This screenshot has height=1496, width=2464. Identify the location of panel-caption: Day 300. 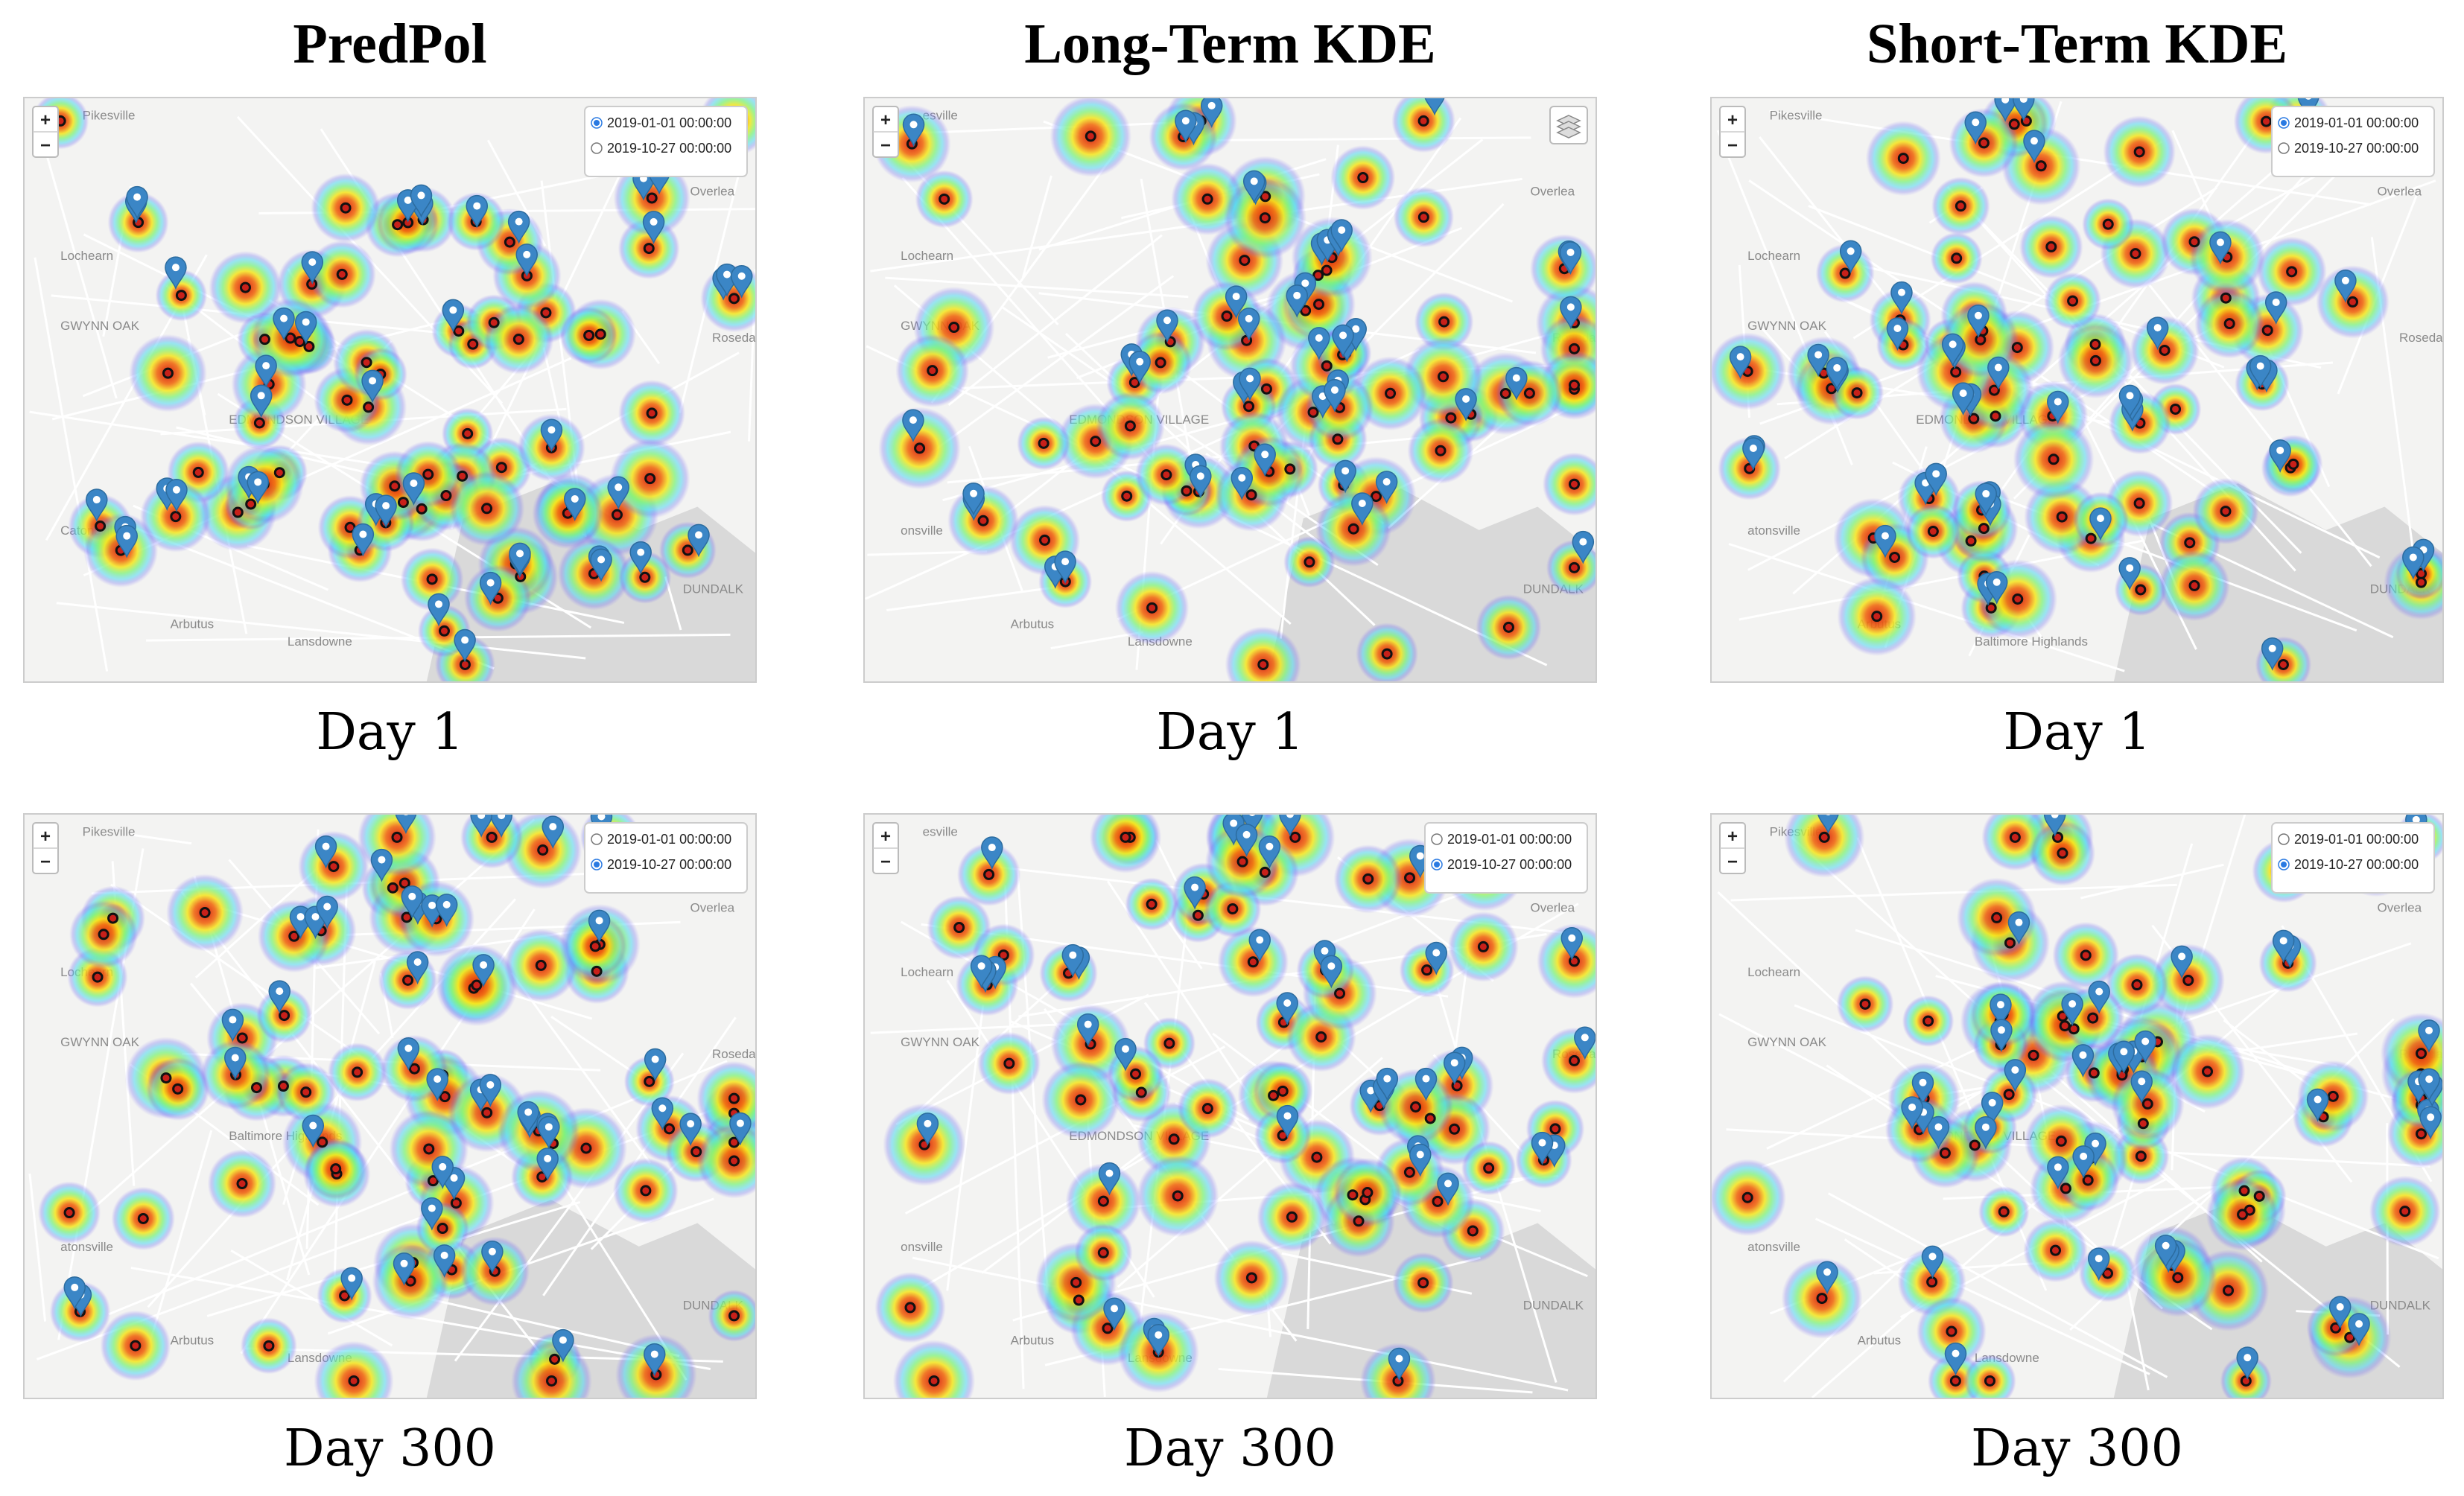
(1230, 1449).